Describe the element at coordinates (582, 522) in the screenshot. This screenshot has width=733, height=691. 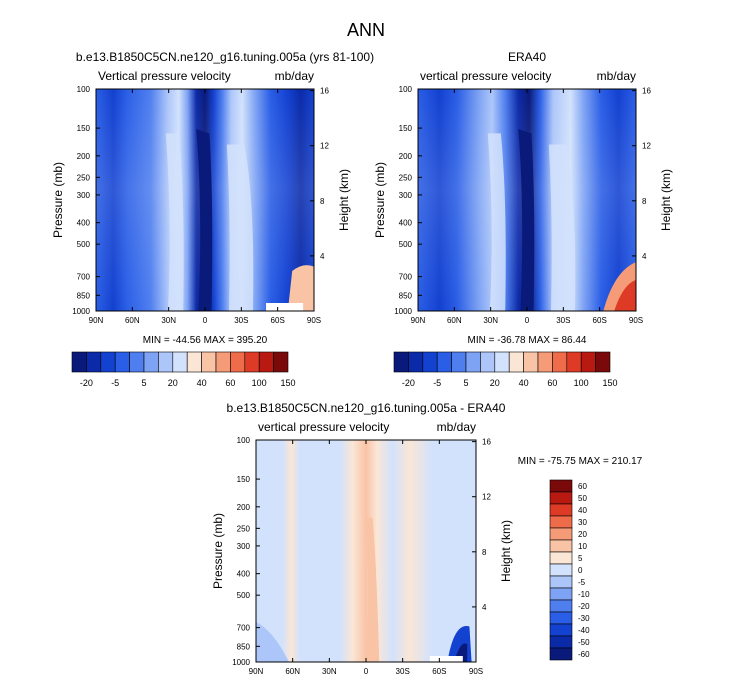
I see `colorbar-label: 30` at that location.